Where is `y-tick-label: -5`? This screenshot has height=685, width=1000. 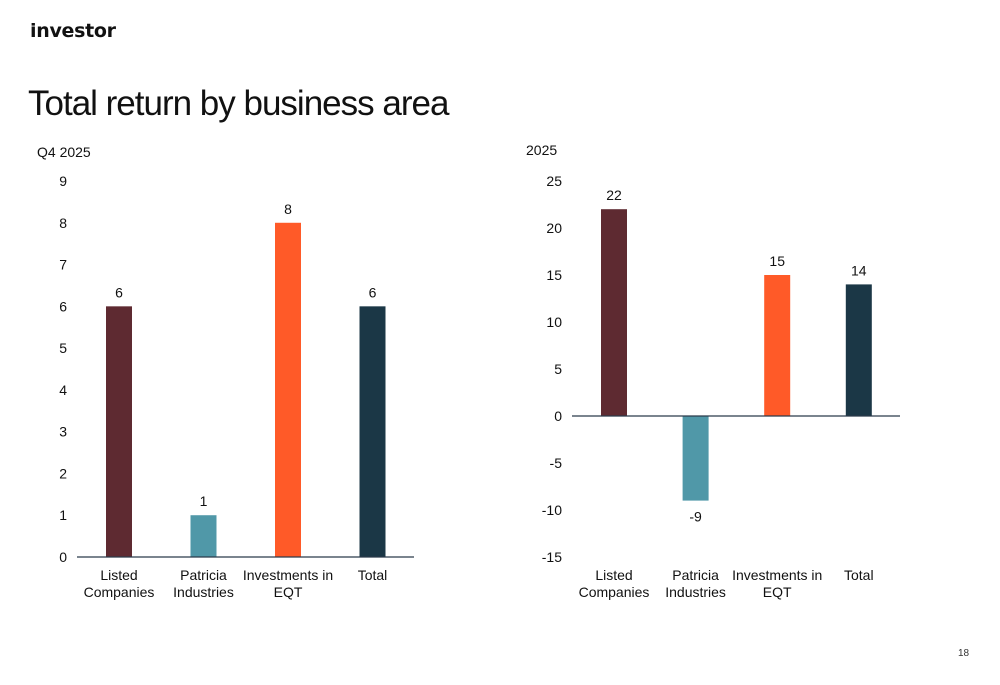
y-tick-label: -5 is located at coordinates (556, 463).